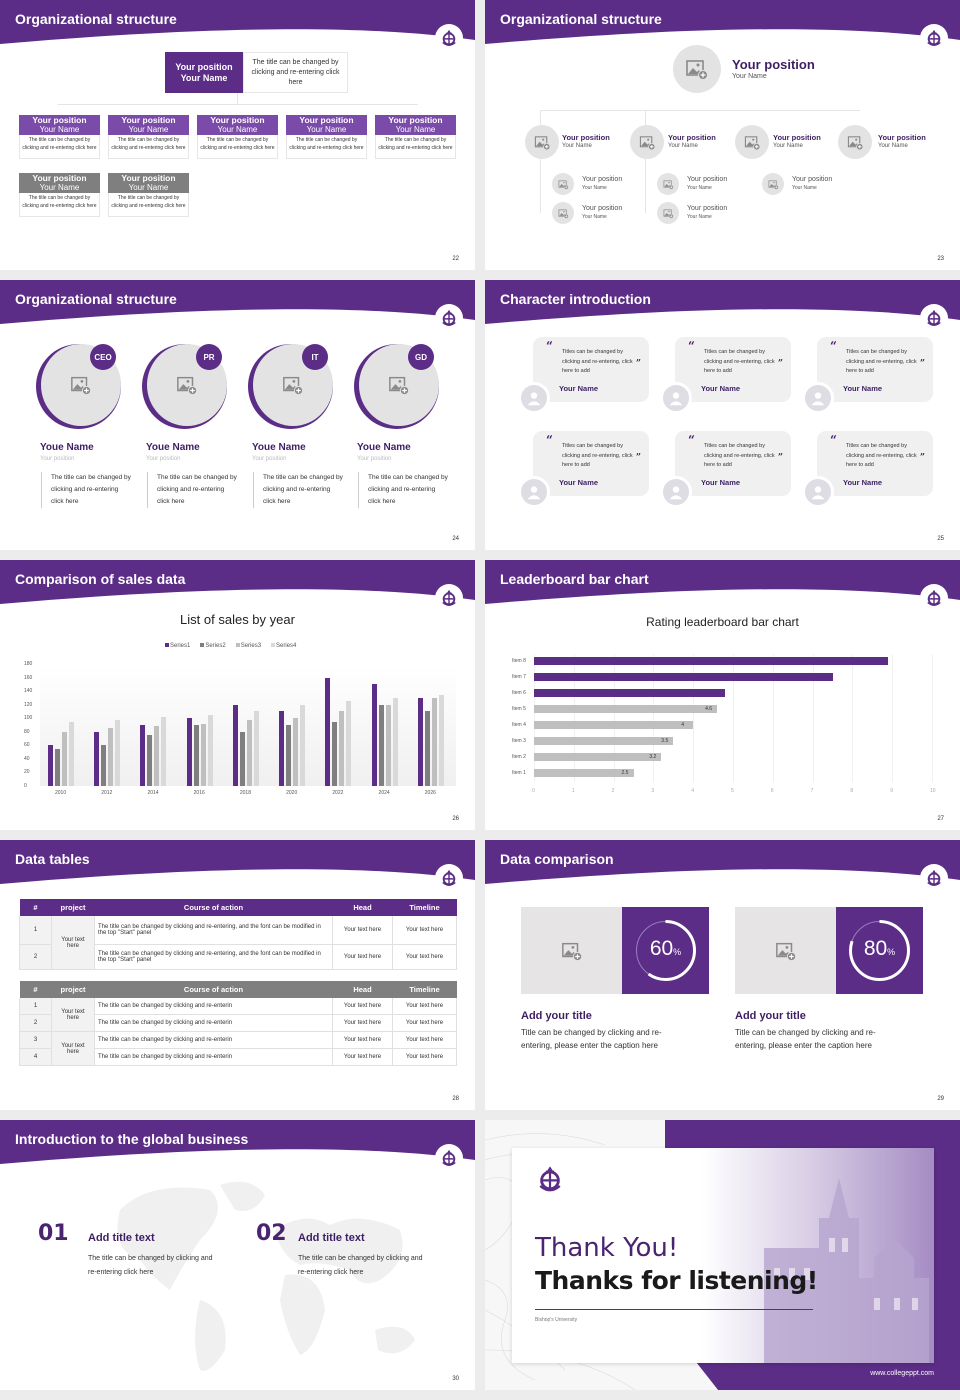  Describe the element at coordinates (692, 791) in the screenshot. I see `x-tick-label: 4` at that location.